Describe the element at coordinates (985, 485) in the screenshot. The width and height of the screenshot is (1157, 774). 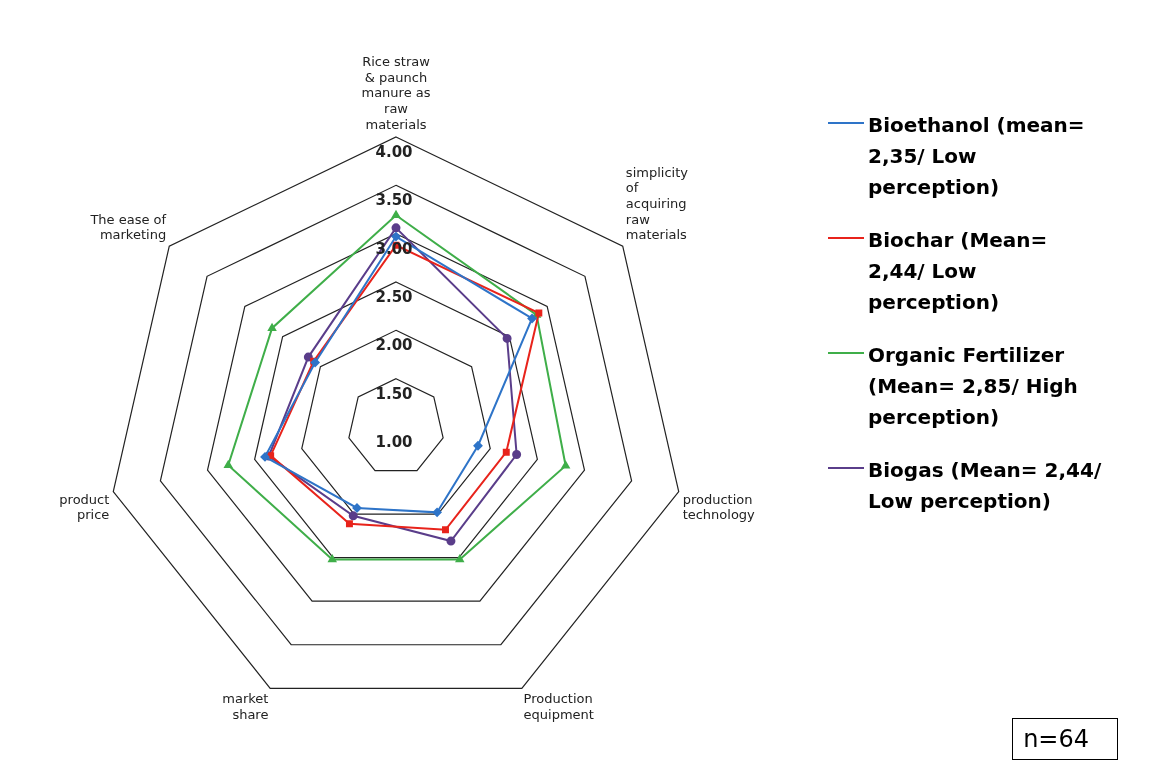
I see `legend-label: Biogas (Mean= 2,44/ Low perception)` at that location.